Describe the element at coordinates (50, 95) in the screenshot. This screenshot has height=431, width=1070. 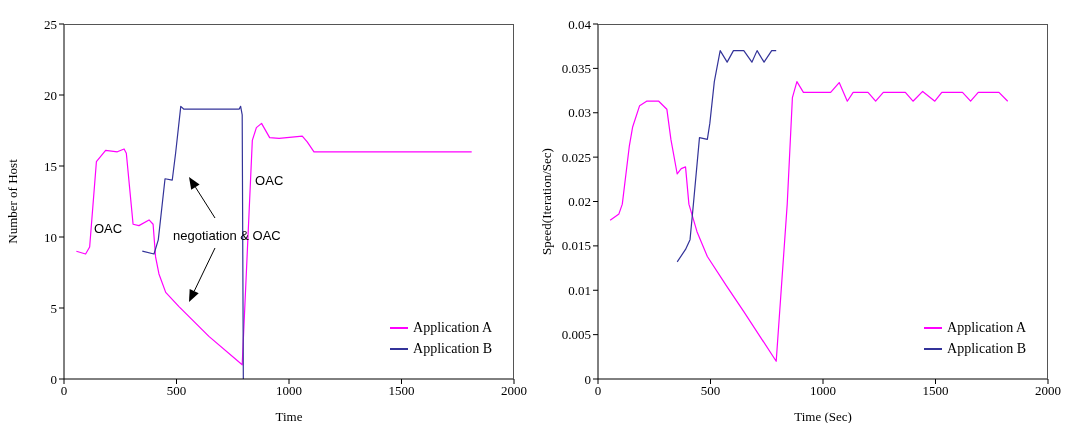
I see `y-tick-label: 20` at that location.